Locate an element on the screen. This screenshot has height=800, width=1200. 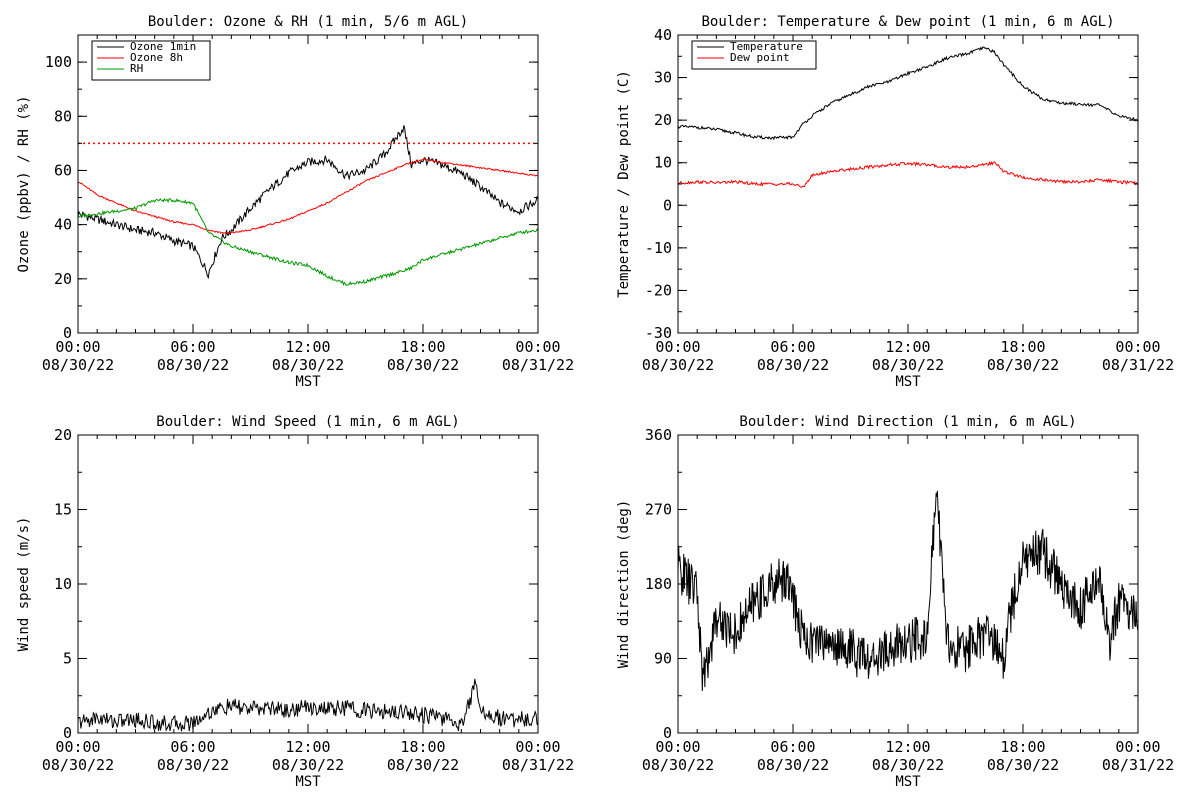
y-tick-label: 270 is located at coordinates (658, 510).